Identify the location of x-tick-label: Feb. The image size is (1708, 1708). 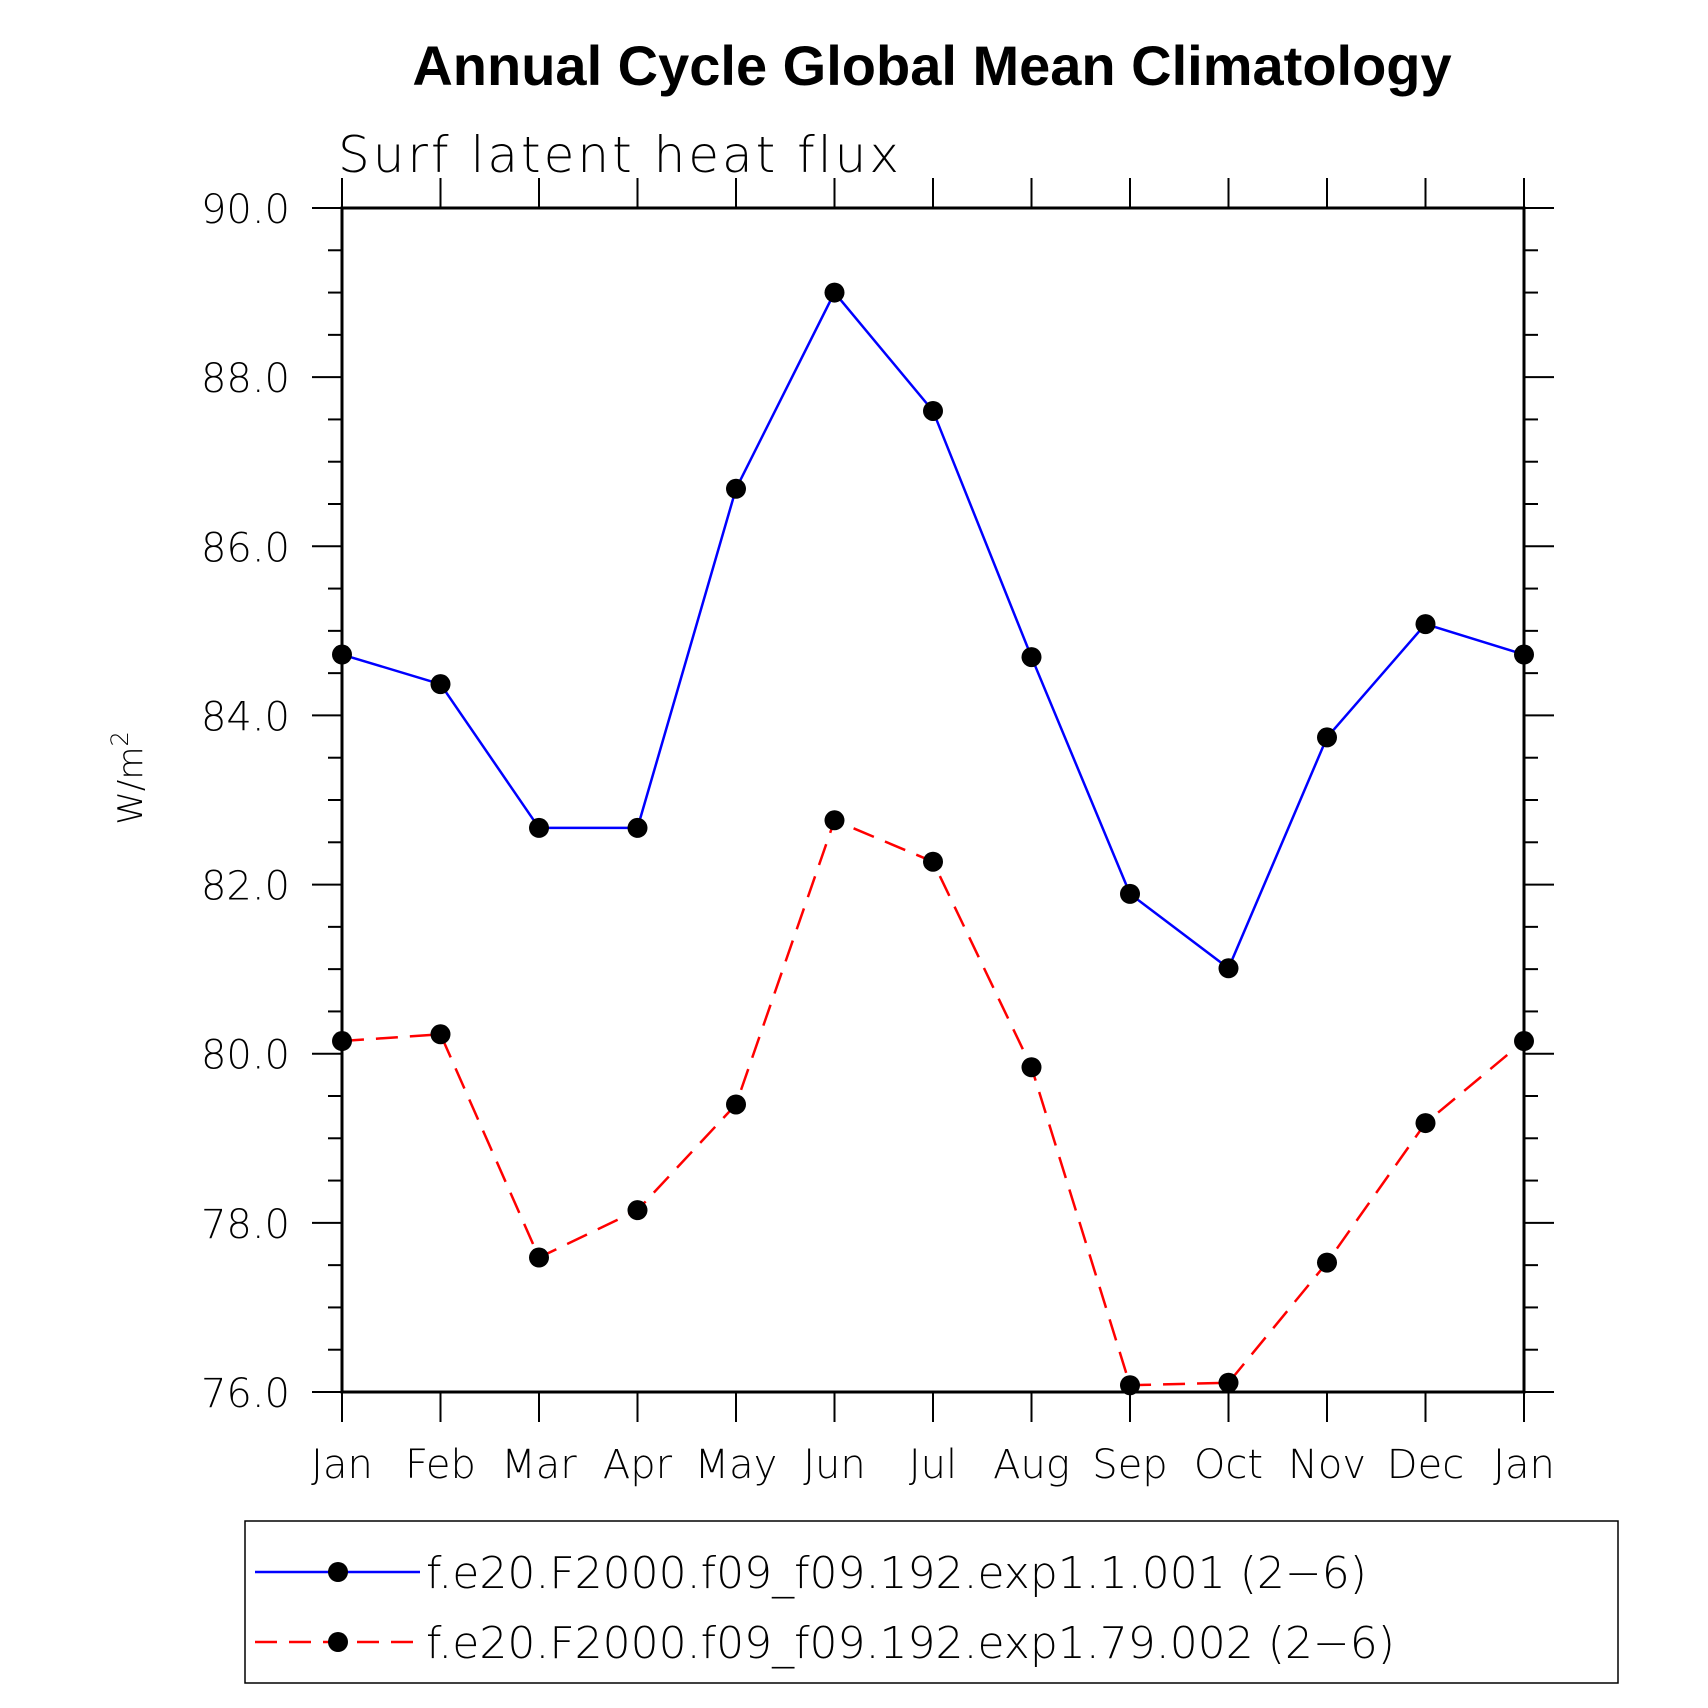
(440, 1465).